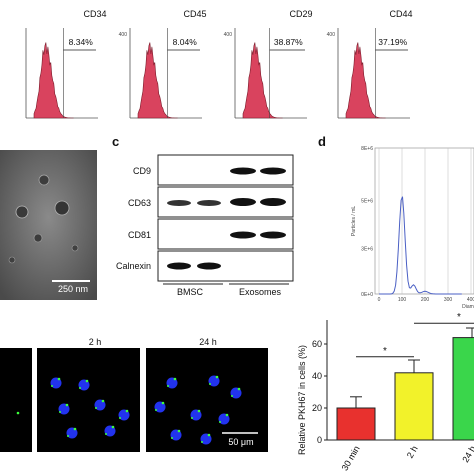 The width and height of the screenshot is (474, 474). I want to click on panel-letter-d: d, so click(322, 141).